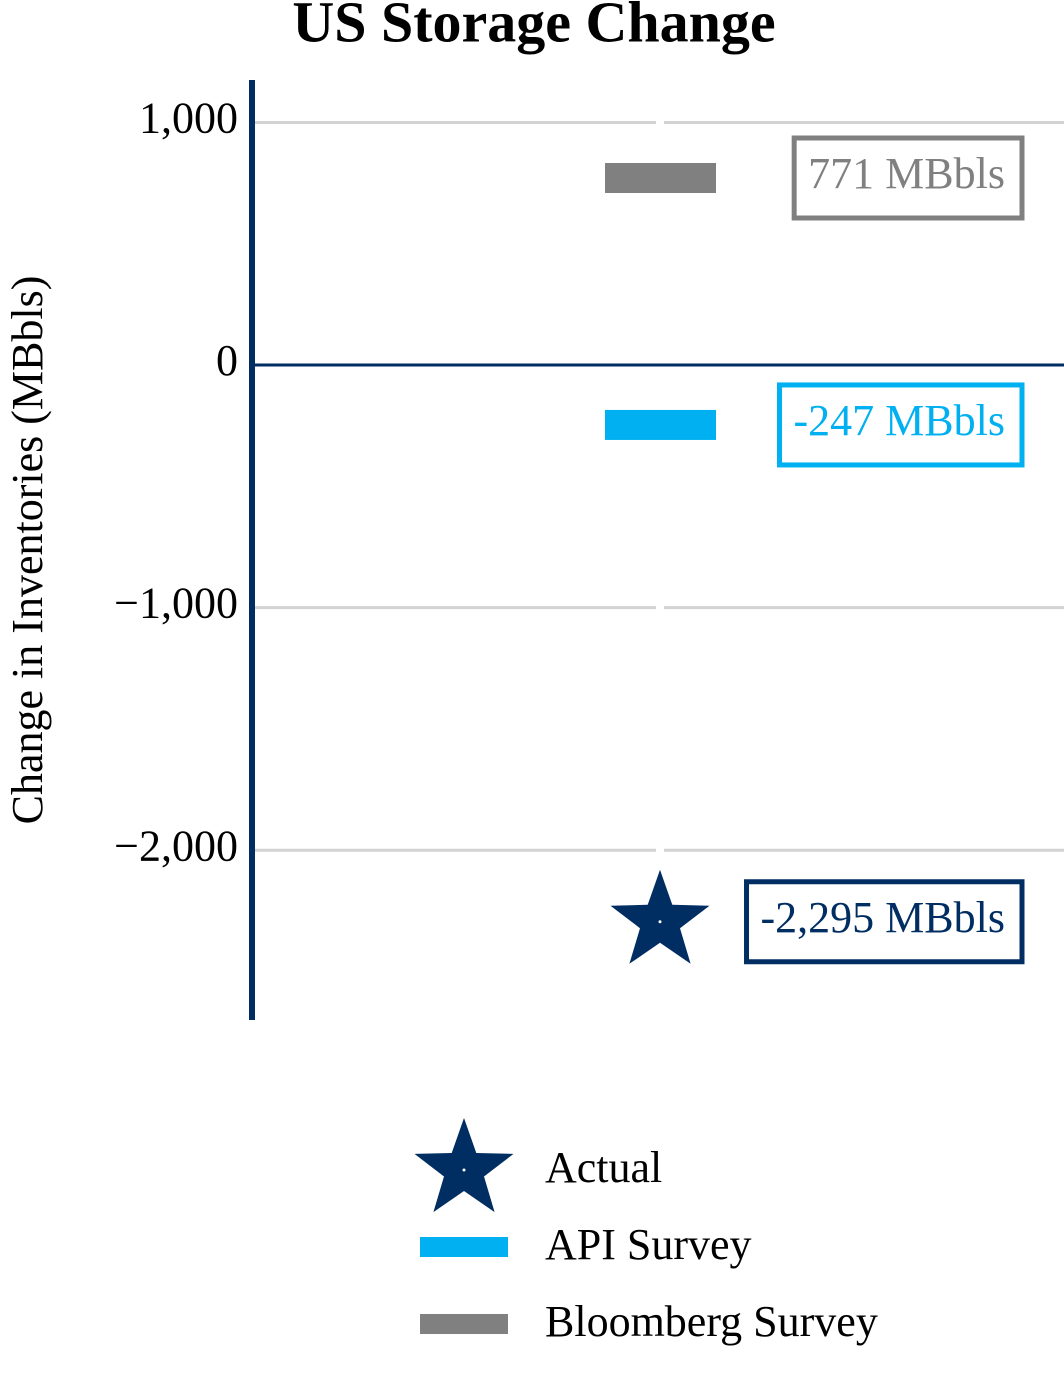  What do you see at coordinates (176, 603) in the screenshot?
I see `y-tick-label: −1,000` at bounding box center [176, 603].